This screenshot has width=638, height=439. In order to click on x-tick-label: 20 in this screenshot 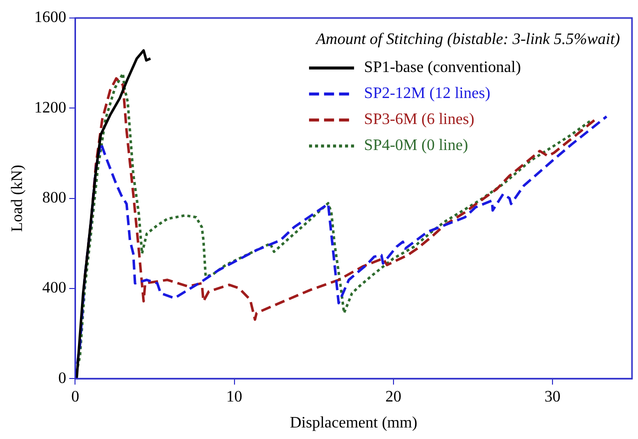, I will do `click(393, 397)`.